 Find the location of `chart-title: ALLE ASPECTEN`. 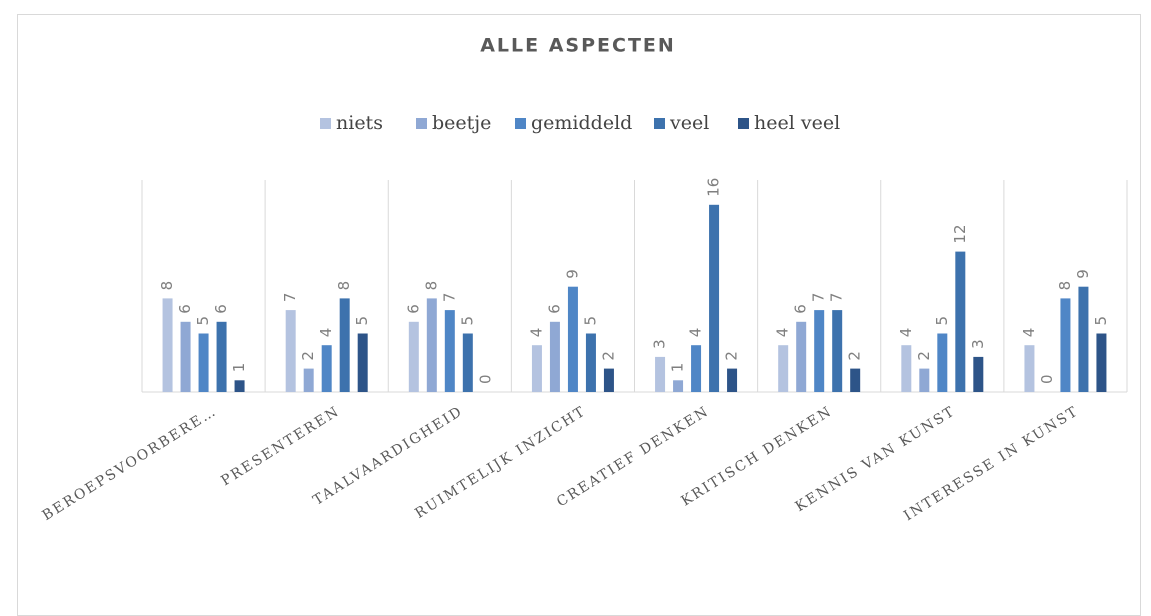

chart-title: ALLE ASPECTEN is located at coordinates (578, 46).